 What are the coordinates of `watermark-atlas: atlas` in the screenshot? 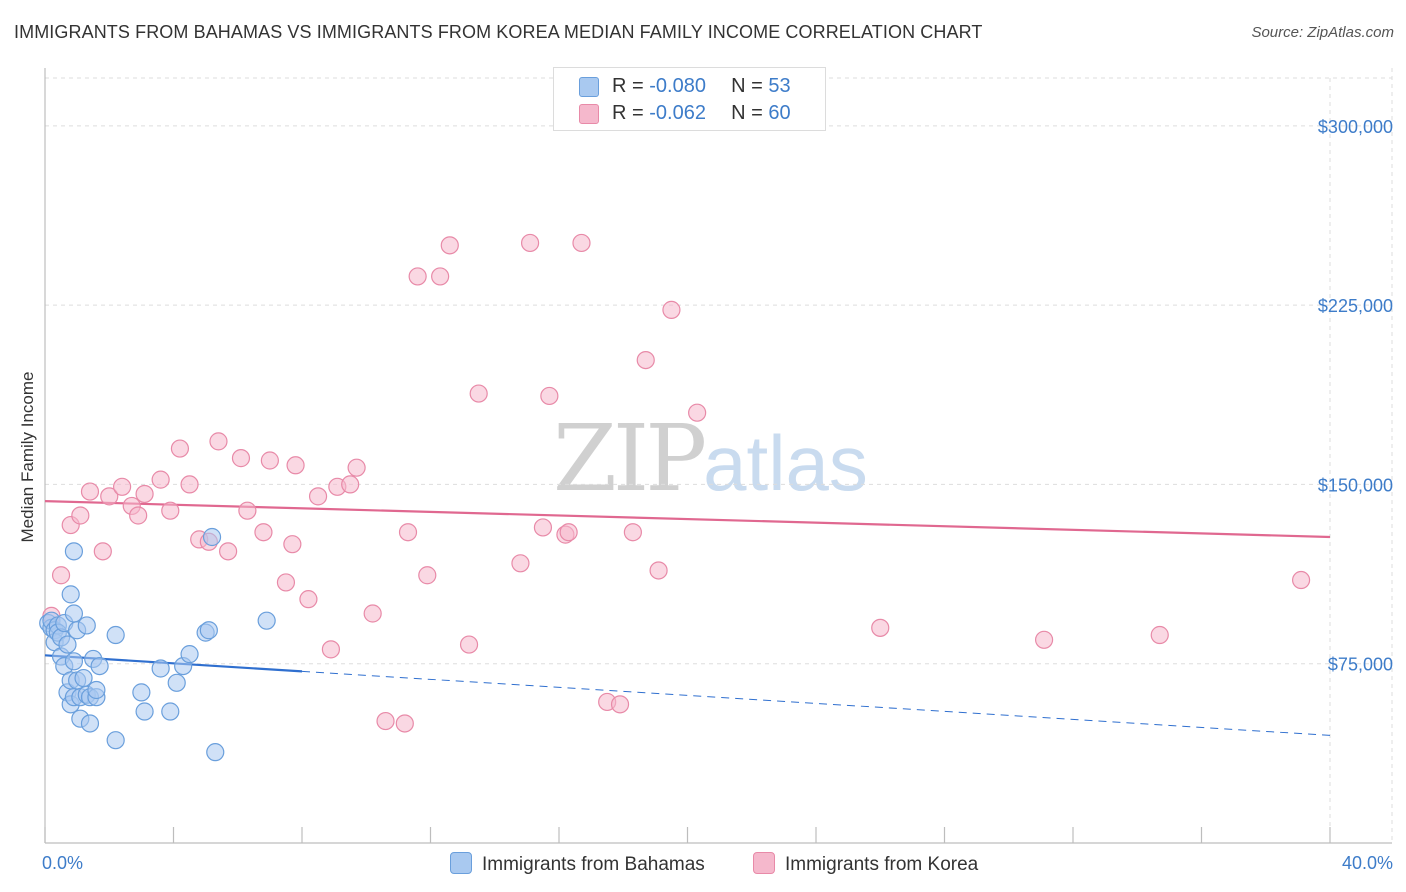 It's located at (785, 463).